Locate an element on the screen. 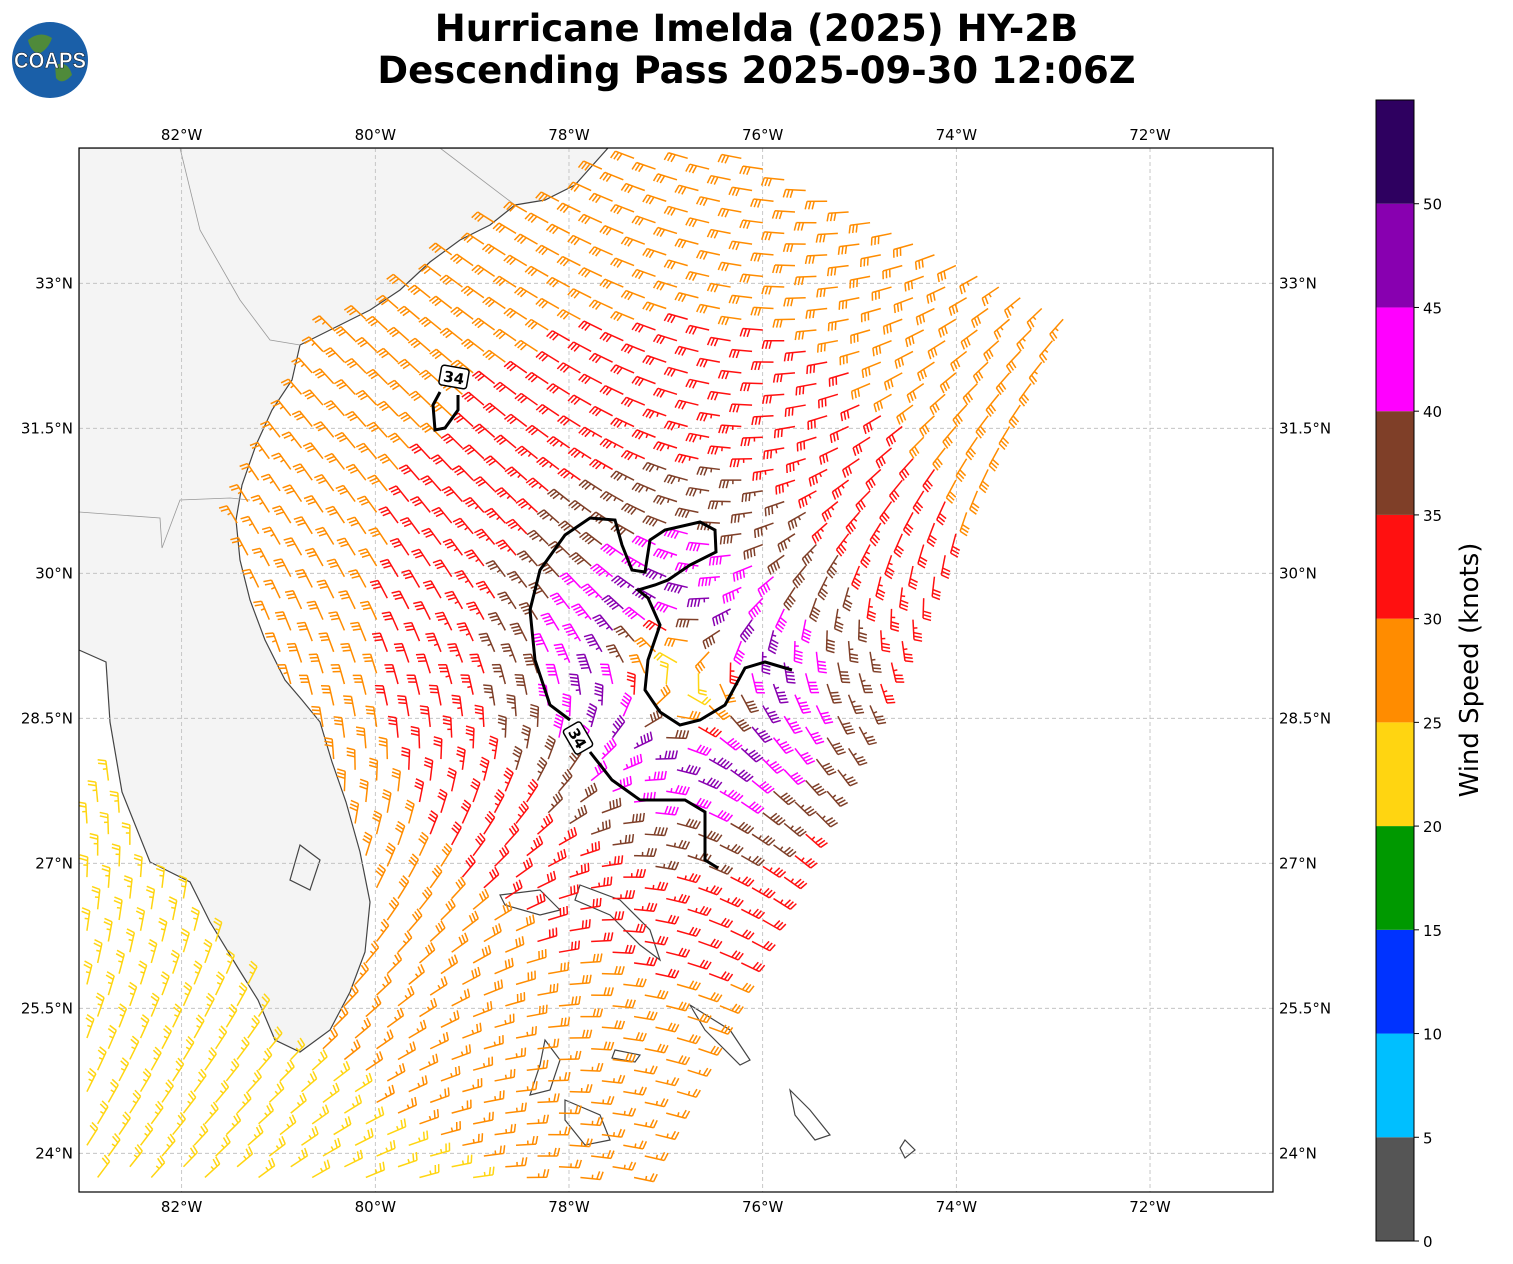 This screenshot has height=1264, width=1513. colorbar-label: Wind Speed (knots) is located at coordinates (1470, 670).